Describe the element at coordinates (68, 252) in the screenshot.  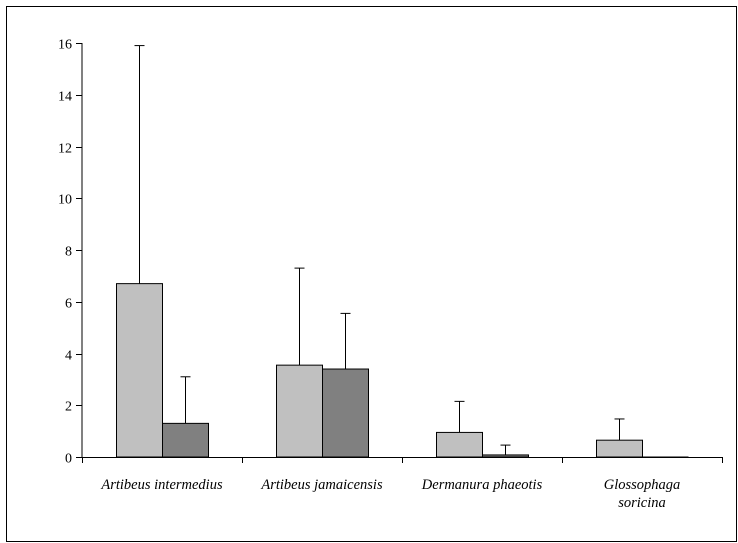
I see `y-tick-label: 8` at that location.